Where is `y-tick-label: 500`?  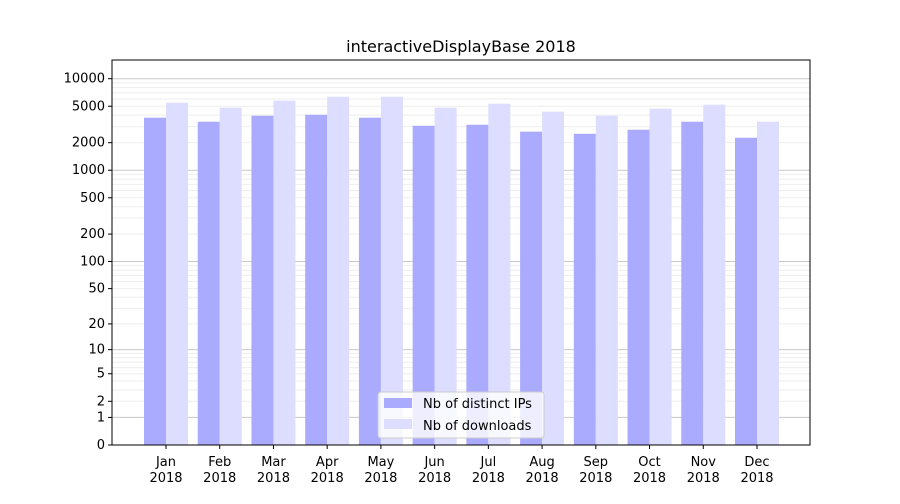 y-tick-label: 500 is located at coordinates (92, 198).